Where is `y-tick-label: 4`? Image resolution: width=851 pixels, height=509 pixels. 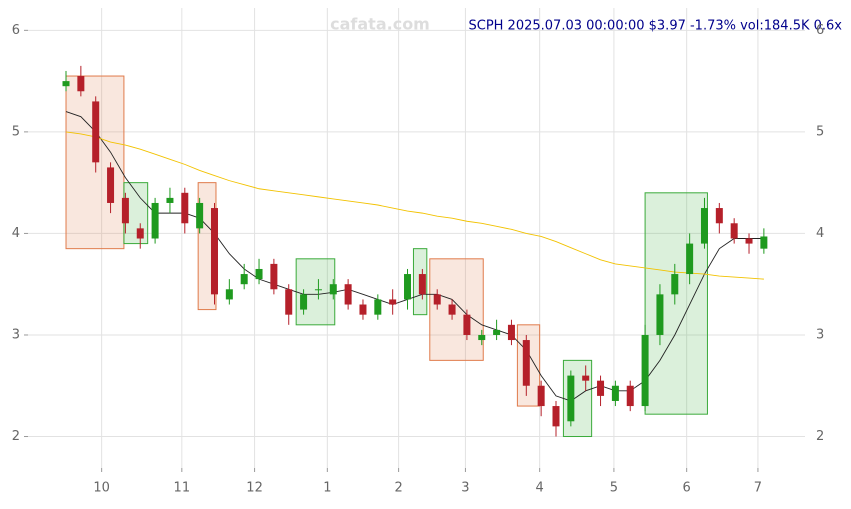 y-tick-label: 4 is located at coordinates (16, 233).